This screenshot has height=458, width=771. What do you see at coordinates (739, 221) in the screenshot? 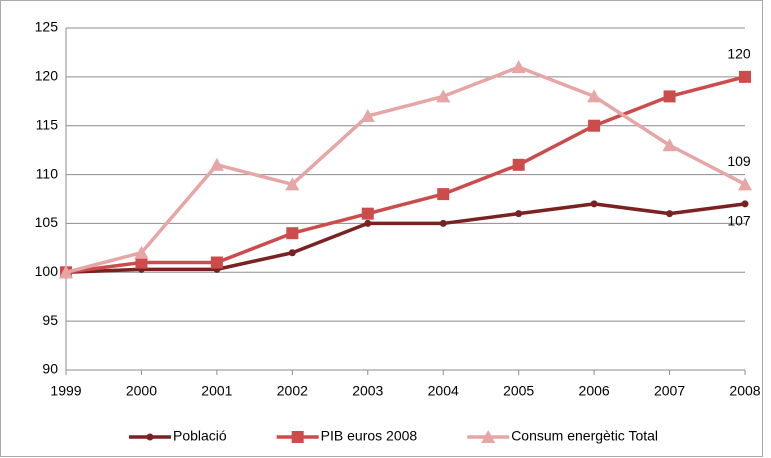
I see `data-label: 107` at bounding box center [739, 221].